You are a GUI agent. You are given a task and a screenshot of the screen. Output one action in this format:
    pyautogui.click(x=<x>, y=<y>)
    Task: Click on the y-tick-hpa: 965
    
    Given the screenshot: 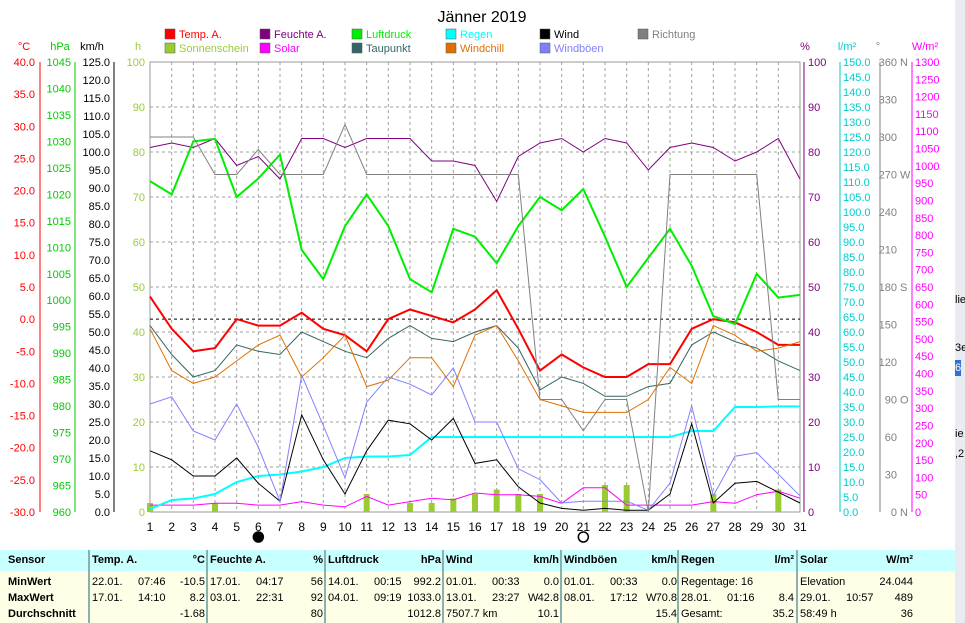 What is the action you would take?
    pyautogui.click(x=62, y=487)
    